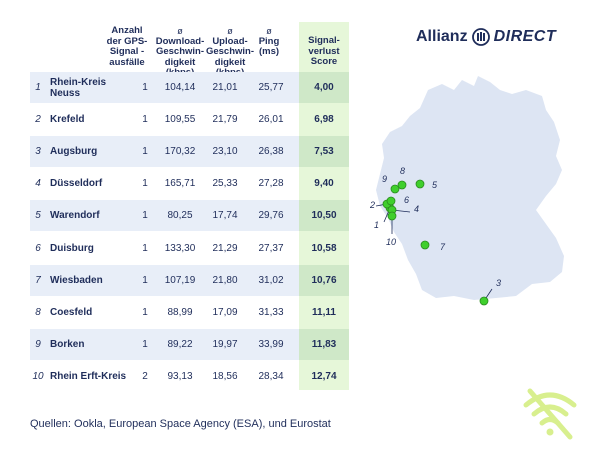 The image size is (602, 457). Describe the element at coordinates (38, 216) in the screenshot. I see `cell-rank: 5` at that location.